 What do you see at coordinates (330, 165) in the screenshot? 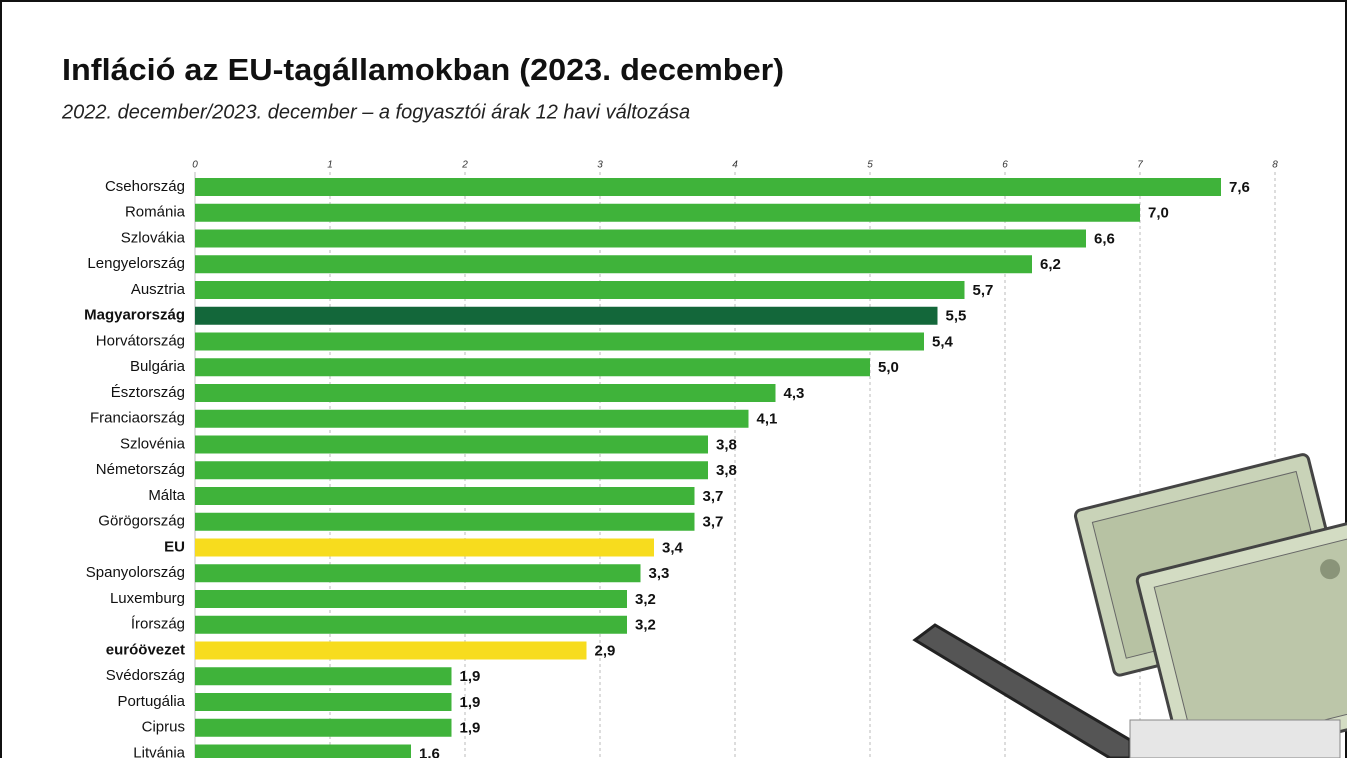
I see `x-tick-label: 1` at bounding box center [330, 165].